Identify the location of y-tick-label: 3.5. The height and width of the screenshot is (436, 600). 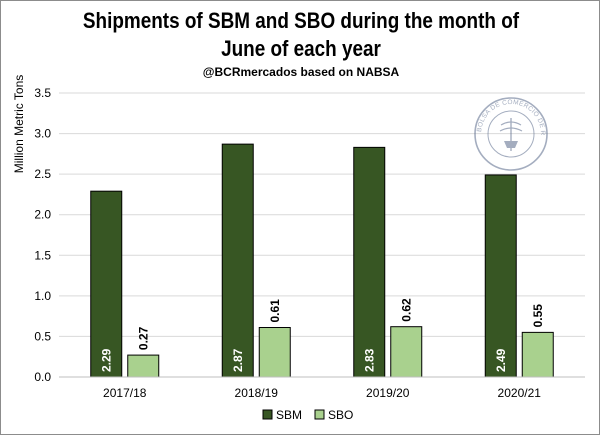
(42, 93).